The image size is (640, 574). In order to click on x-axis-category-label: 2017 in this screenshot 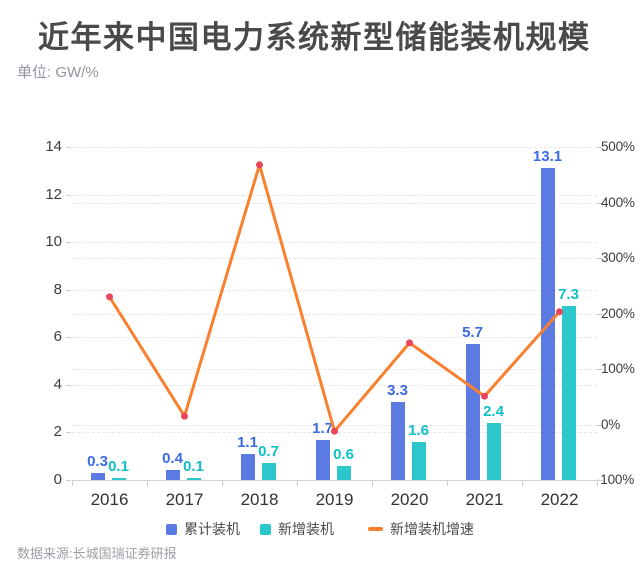, I will do `click(184, 499)`.